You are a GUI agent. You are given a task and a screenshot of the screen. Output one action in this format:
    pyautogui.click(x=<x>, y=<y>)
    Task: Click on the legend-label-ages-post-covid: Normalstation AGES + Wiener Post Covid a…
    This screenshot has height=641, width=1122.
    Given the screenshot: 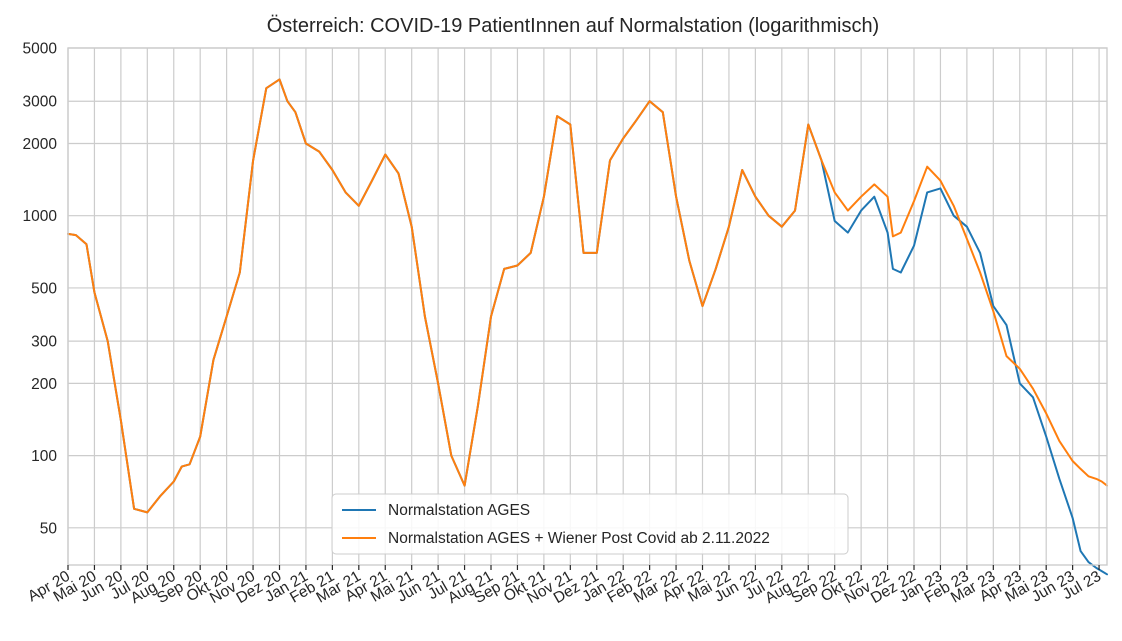 What is the action you would take?
    pyautogui.click(x=579, y=538)
    